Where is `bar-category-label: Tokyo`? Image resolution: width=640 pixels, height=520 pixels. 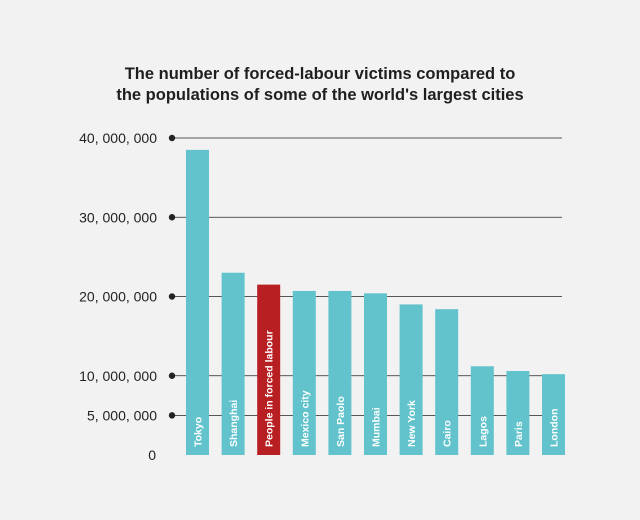
bar-category-label: Tokyo is located at coordinates (199, 432).